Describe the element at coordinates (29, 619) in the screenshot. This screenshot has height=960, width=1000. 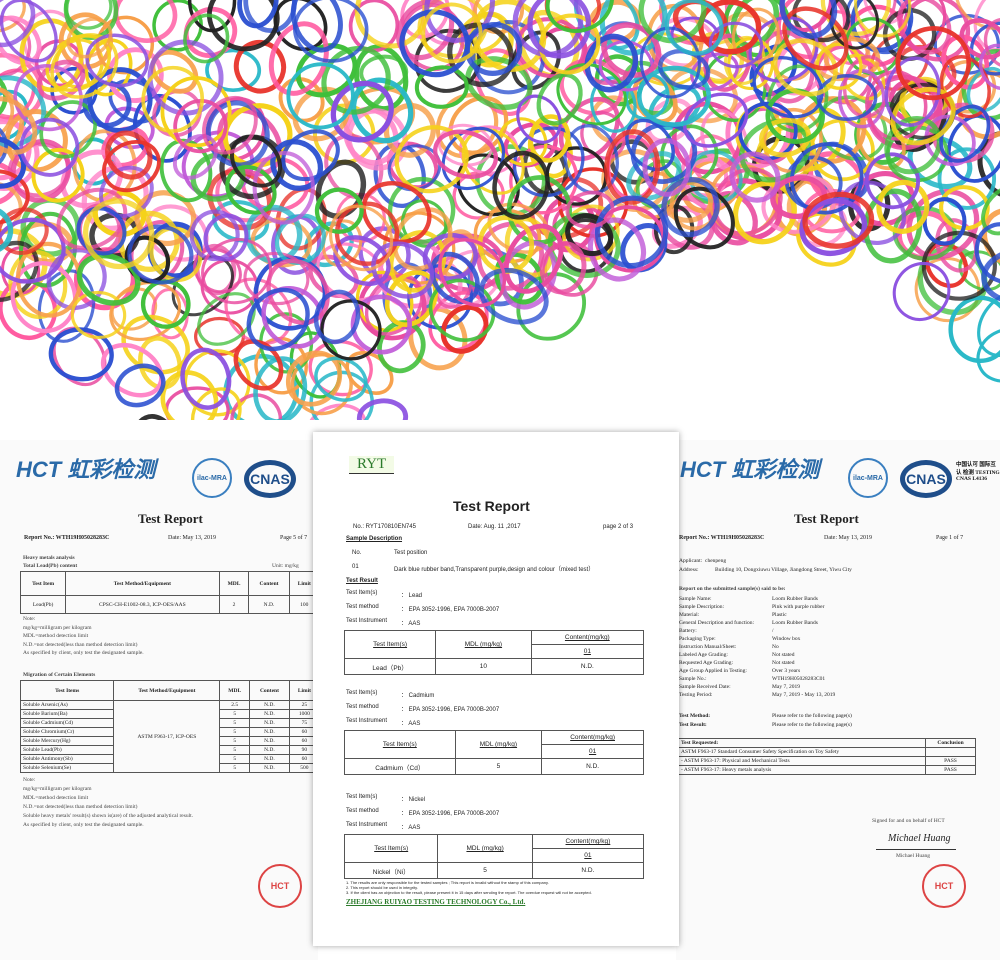
I see `note-line: Note:` at that location.